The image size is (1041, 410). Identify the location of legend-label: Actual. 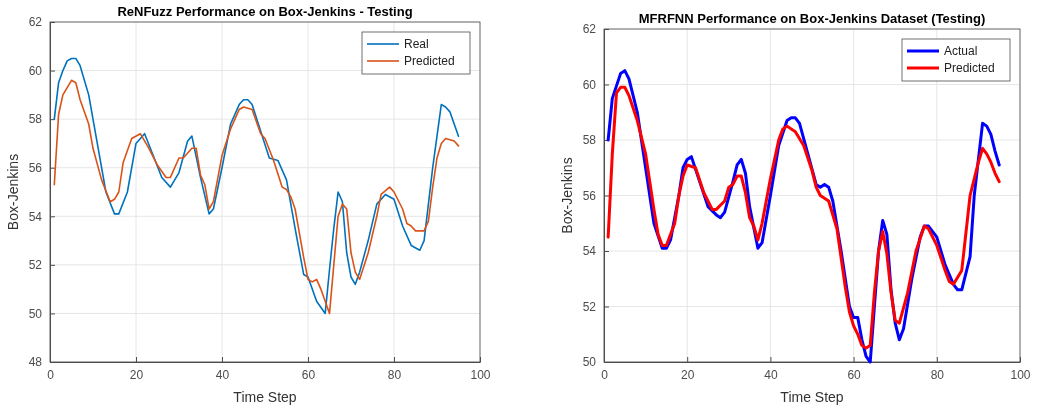
(961, 51).